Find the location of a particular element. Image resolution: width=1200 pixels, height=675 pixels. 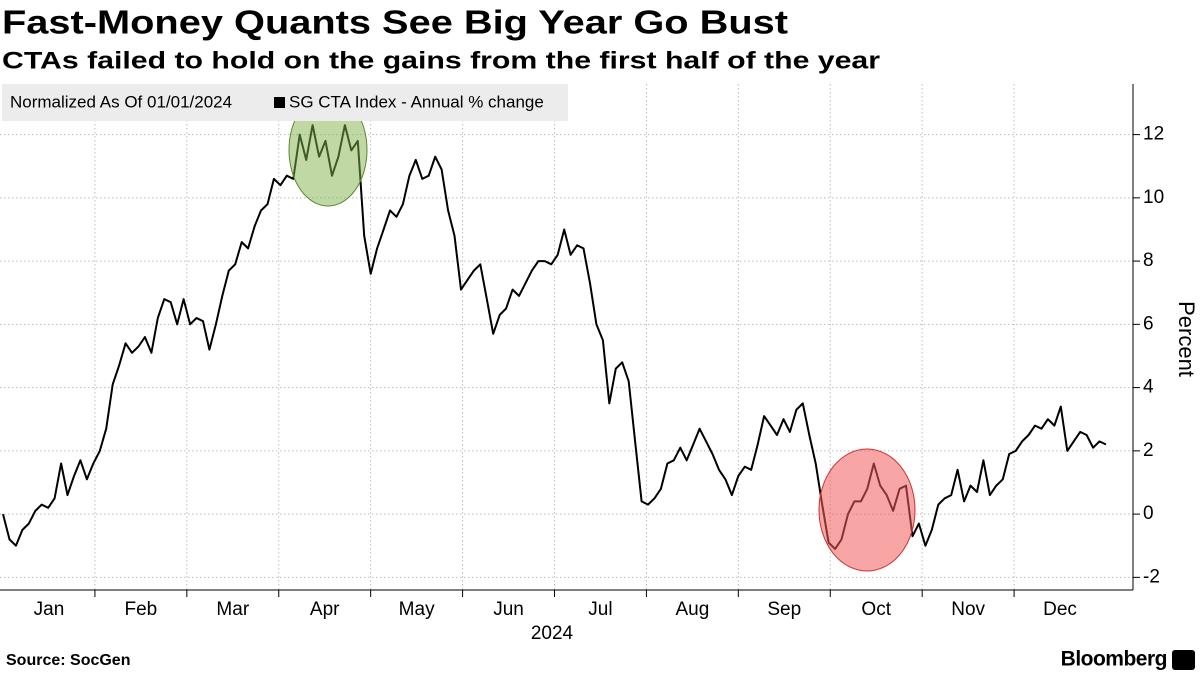

y-tick-label: 0 is located at coordinates (1148, 513).